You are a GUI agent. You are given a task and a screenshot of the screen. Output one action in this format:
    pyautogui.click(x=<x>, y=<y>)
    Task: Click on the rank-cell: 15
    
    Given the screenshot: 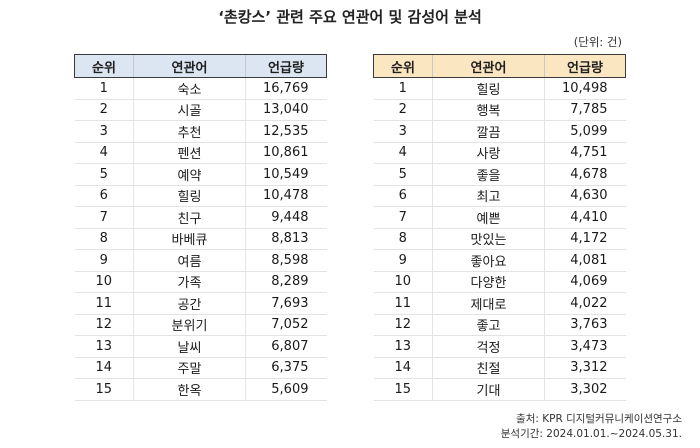 What is the action you would take?
    pyautogui.click(x=403, y=389)
    